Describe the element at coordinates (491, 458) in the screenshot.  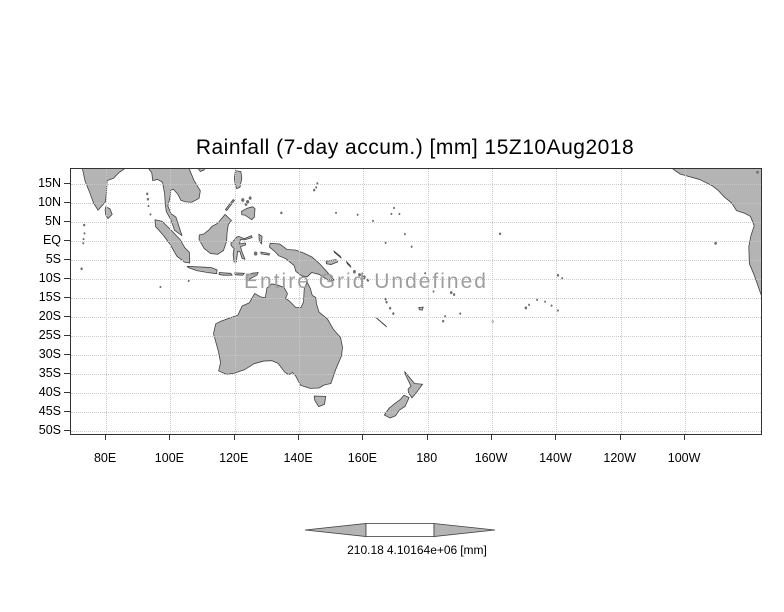
I see `lon-tick-label: 160W` at that location.